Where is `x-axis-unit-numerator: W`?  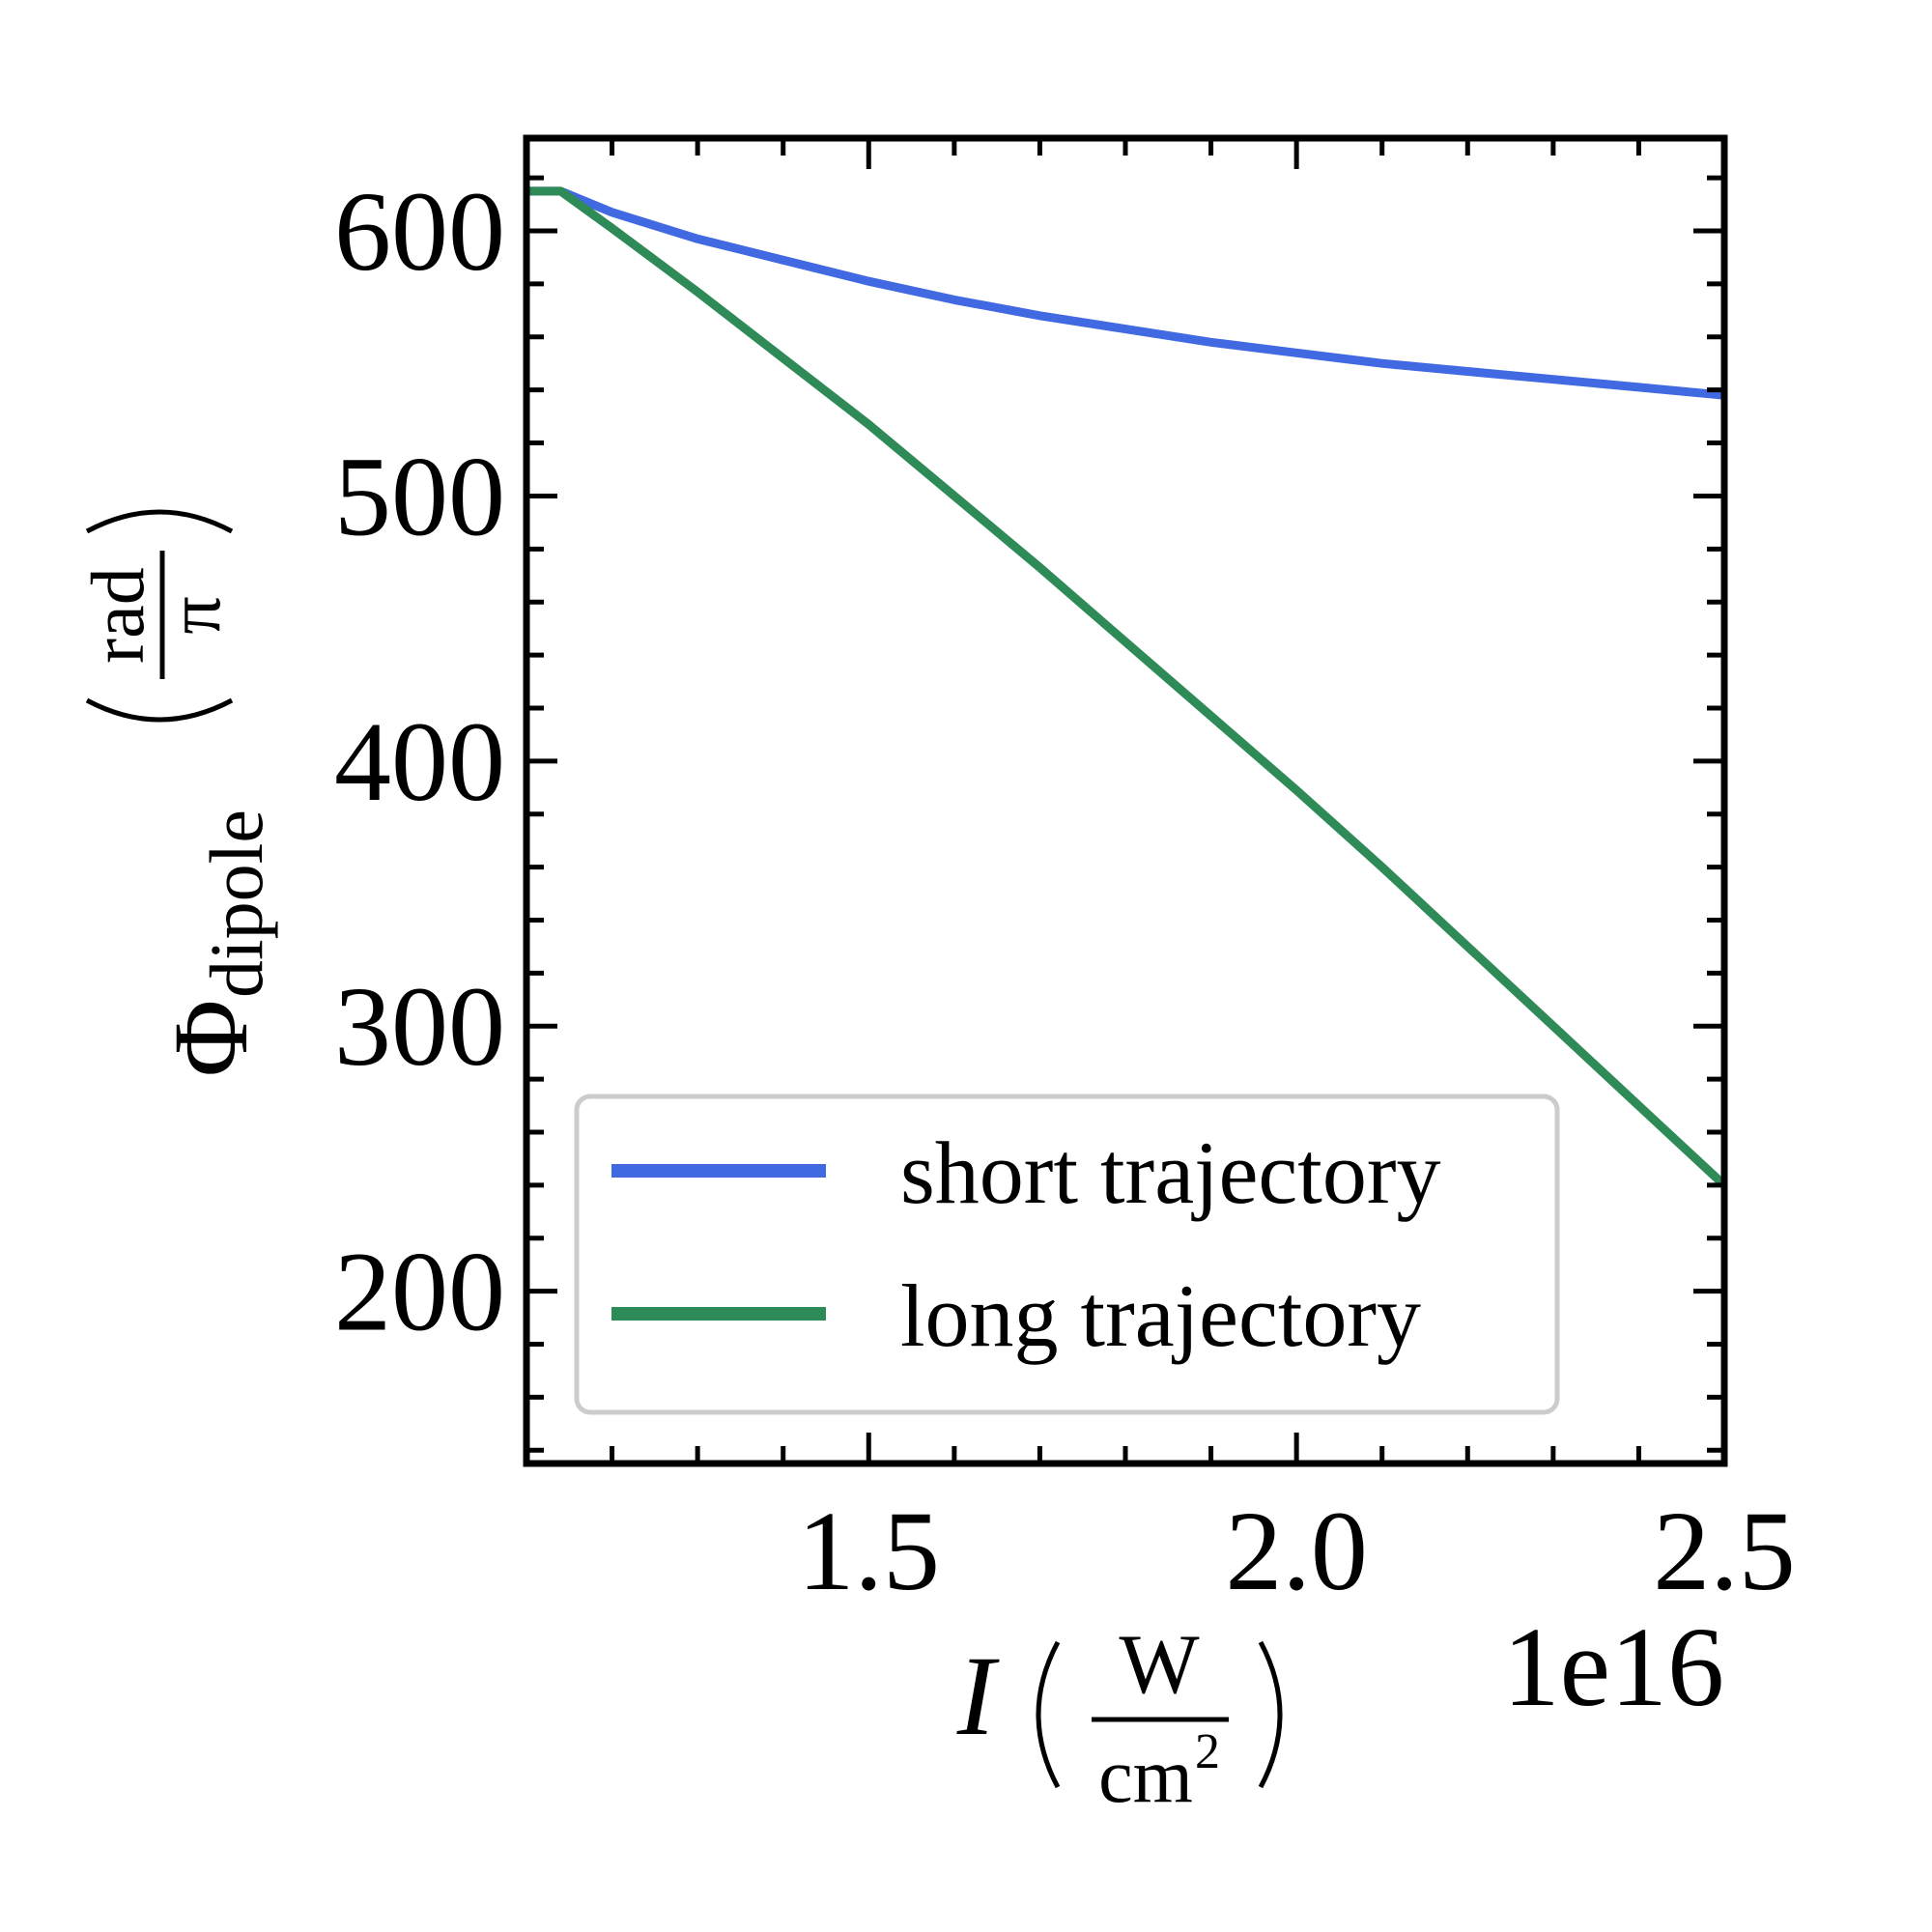
x-axis-unit-numerator: W is located at coordinates (1159, 1665).